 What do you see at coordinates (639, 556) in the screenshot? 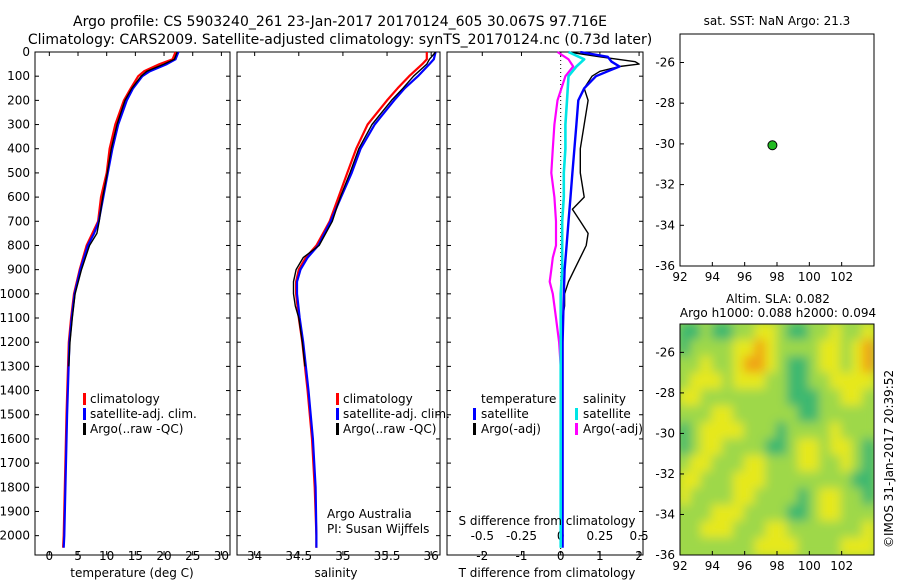
I see `differences-xtick-label: 2` at bounding box center [639, 556].